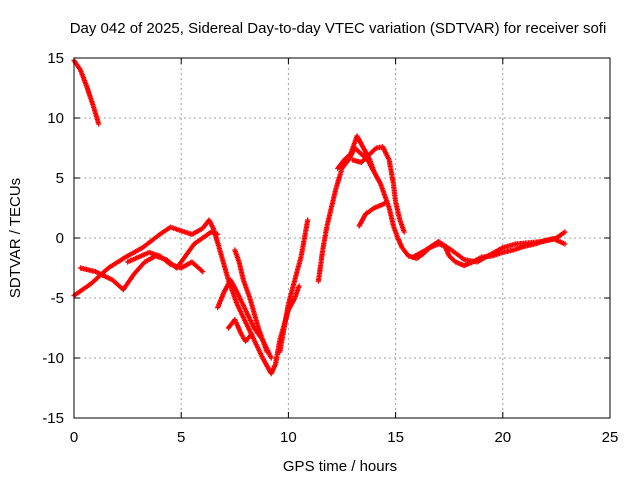 This screenshot has width=640, height=480. Describe the element at coordinates (395, 437) in the screenshot. I see `x-tick-label: 15` at that location.